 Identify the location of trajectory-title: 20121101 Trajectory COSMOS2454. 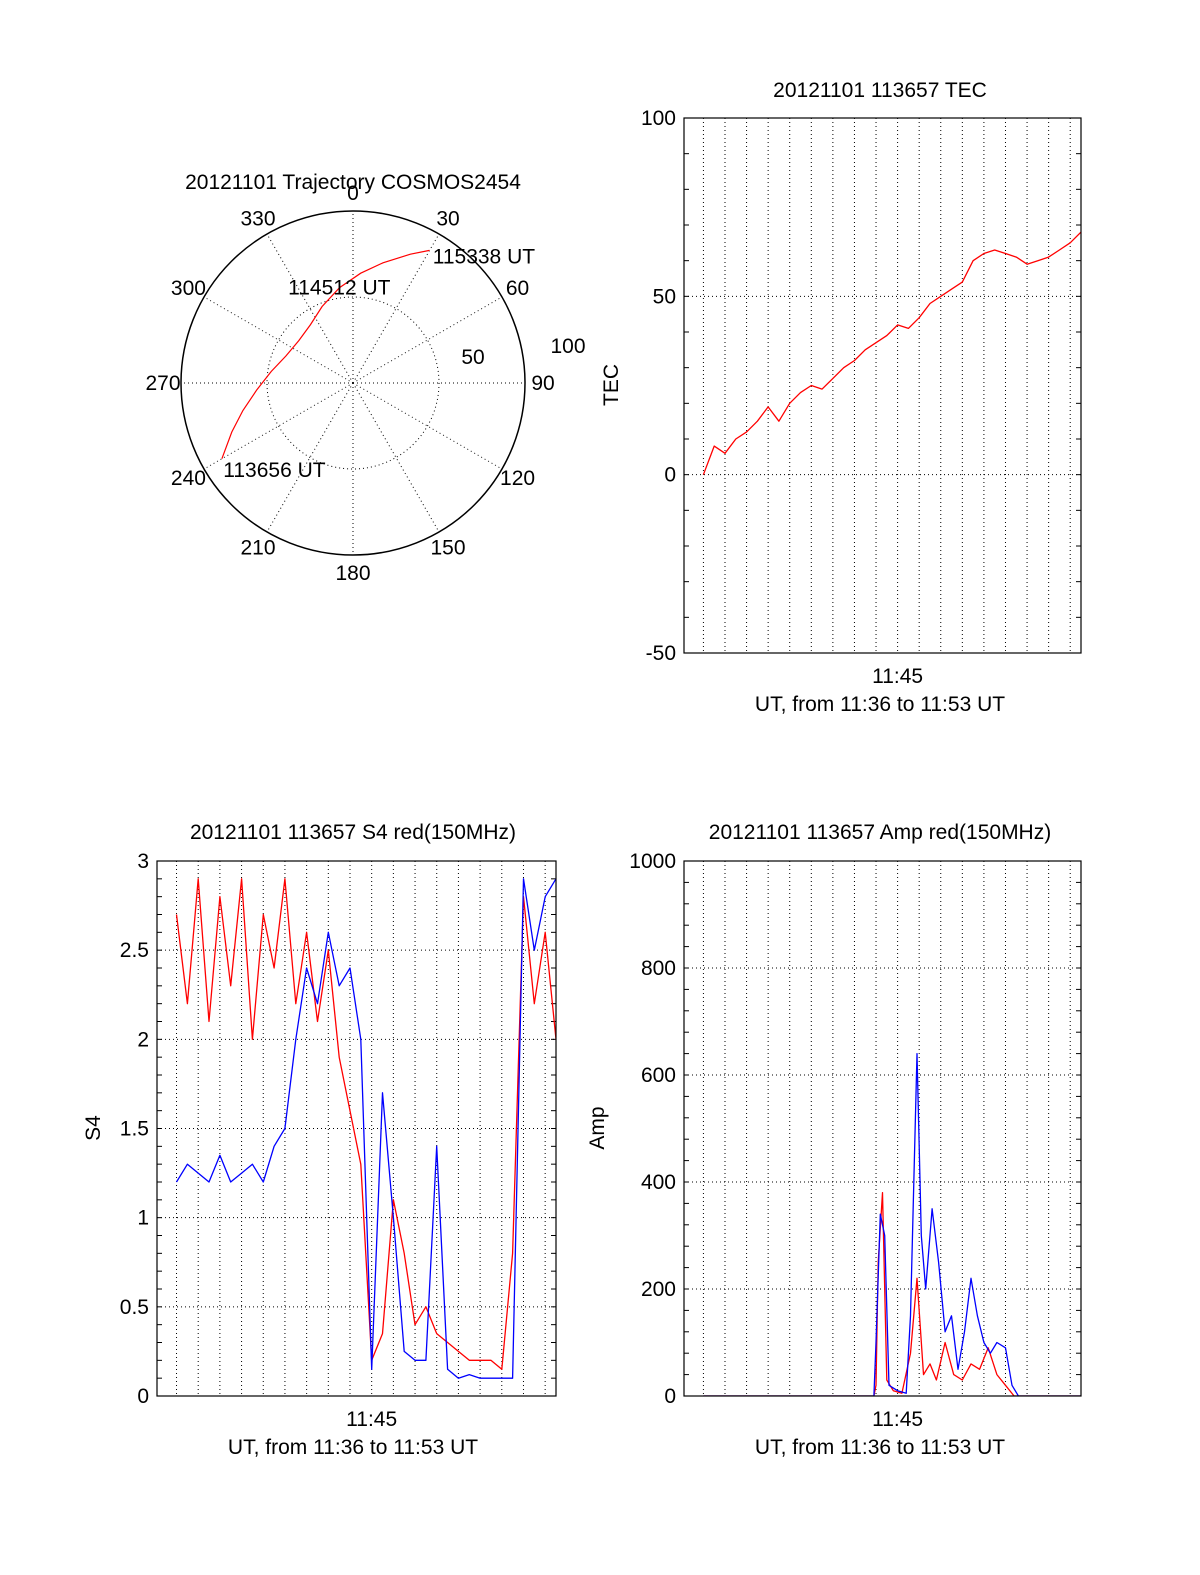
(353, 182).